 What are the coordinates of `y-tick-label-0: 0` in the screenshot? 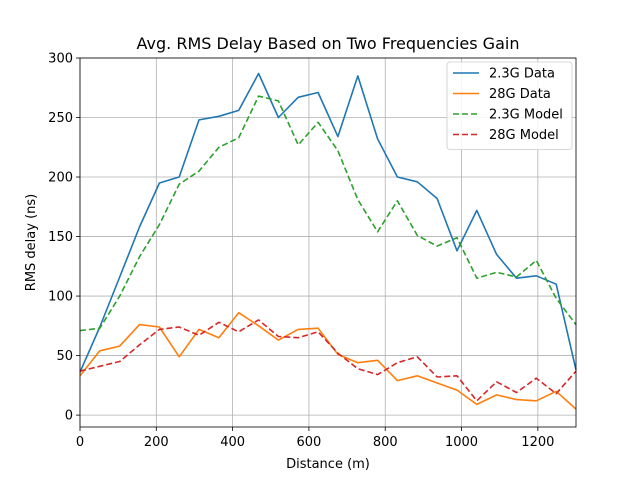 It's located at (69, 416).